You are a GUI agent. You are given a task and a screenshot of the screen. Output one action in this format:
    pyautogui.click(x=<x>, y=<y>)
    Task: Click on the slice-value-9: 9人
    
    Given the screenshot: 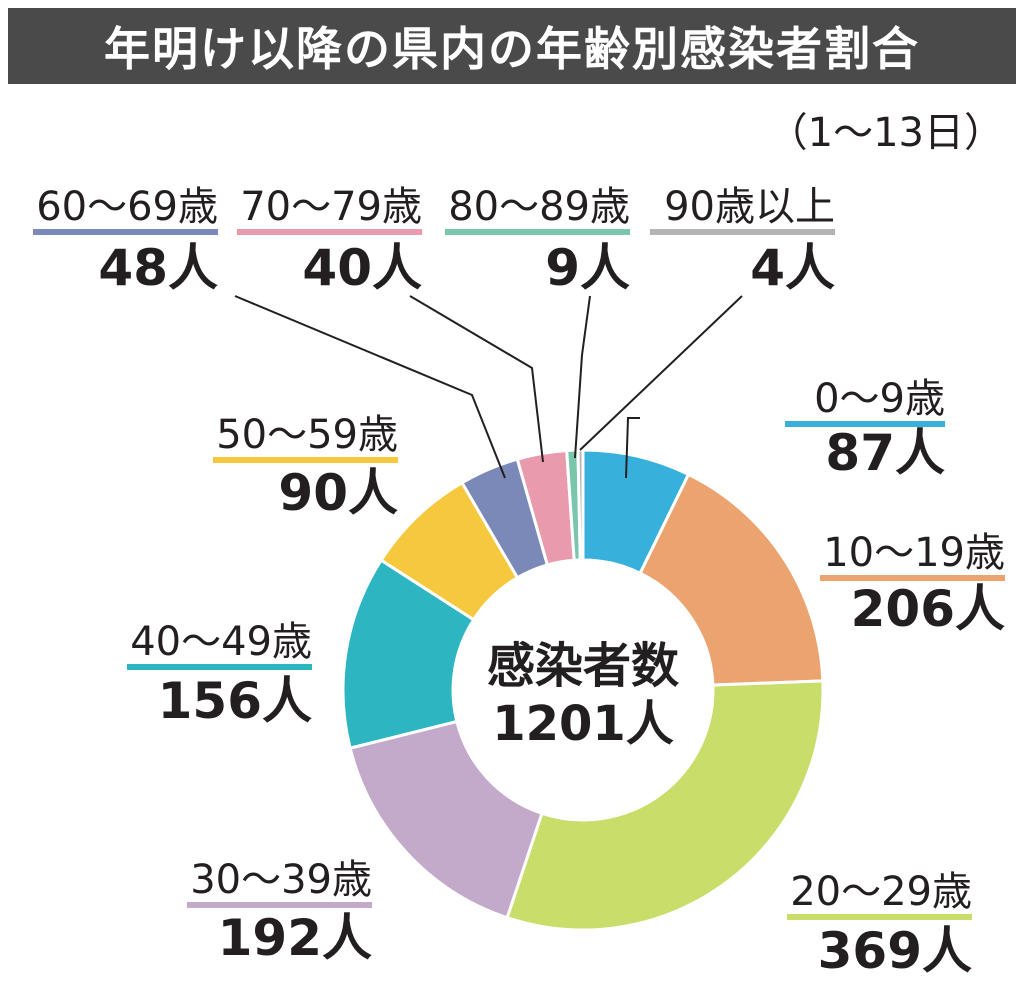 What is the action you would take?
    pyautogui.click(x=587, y=268)
    